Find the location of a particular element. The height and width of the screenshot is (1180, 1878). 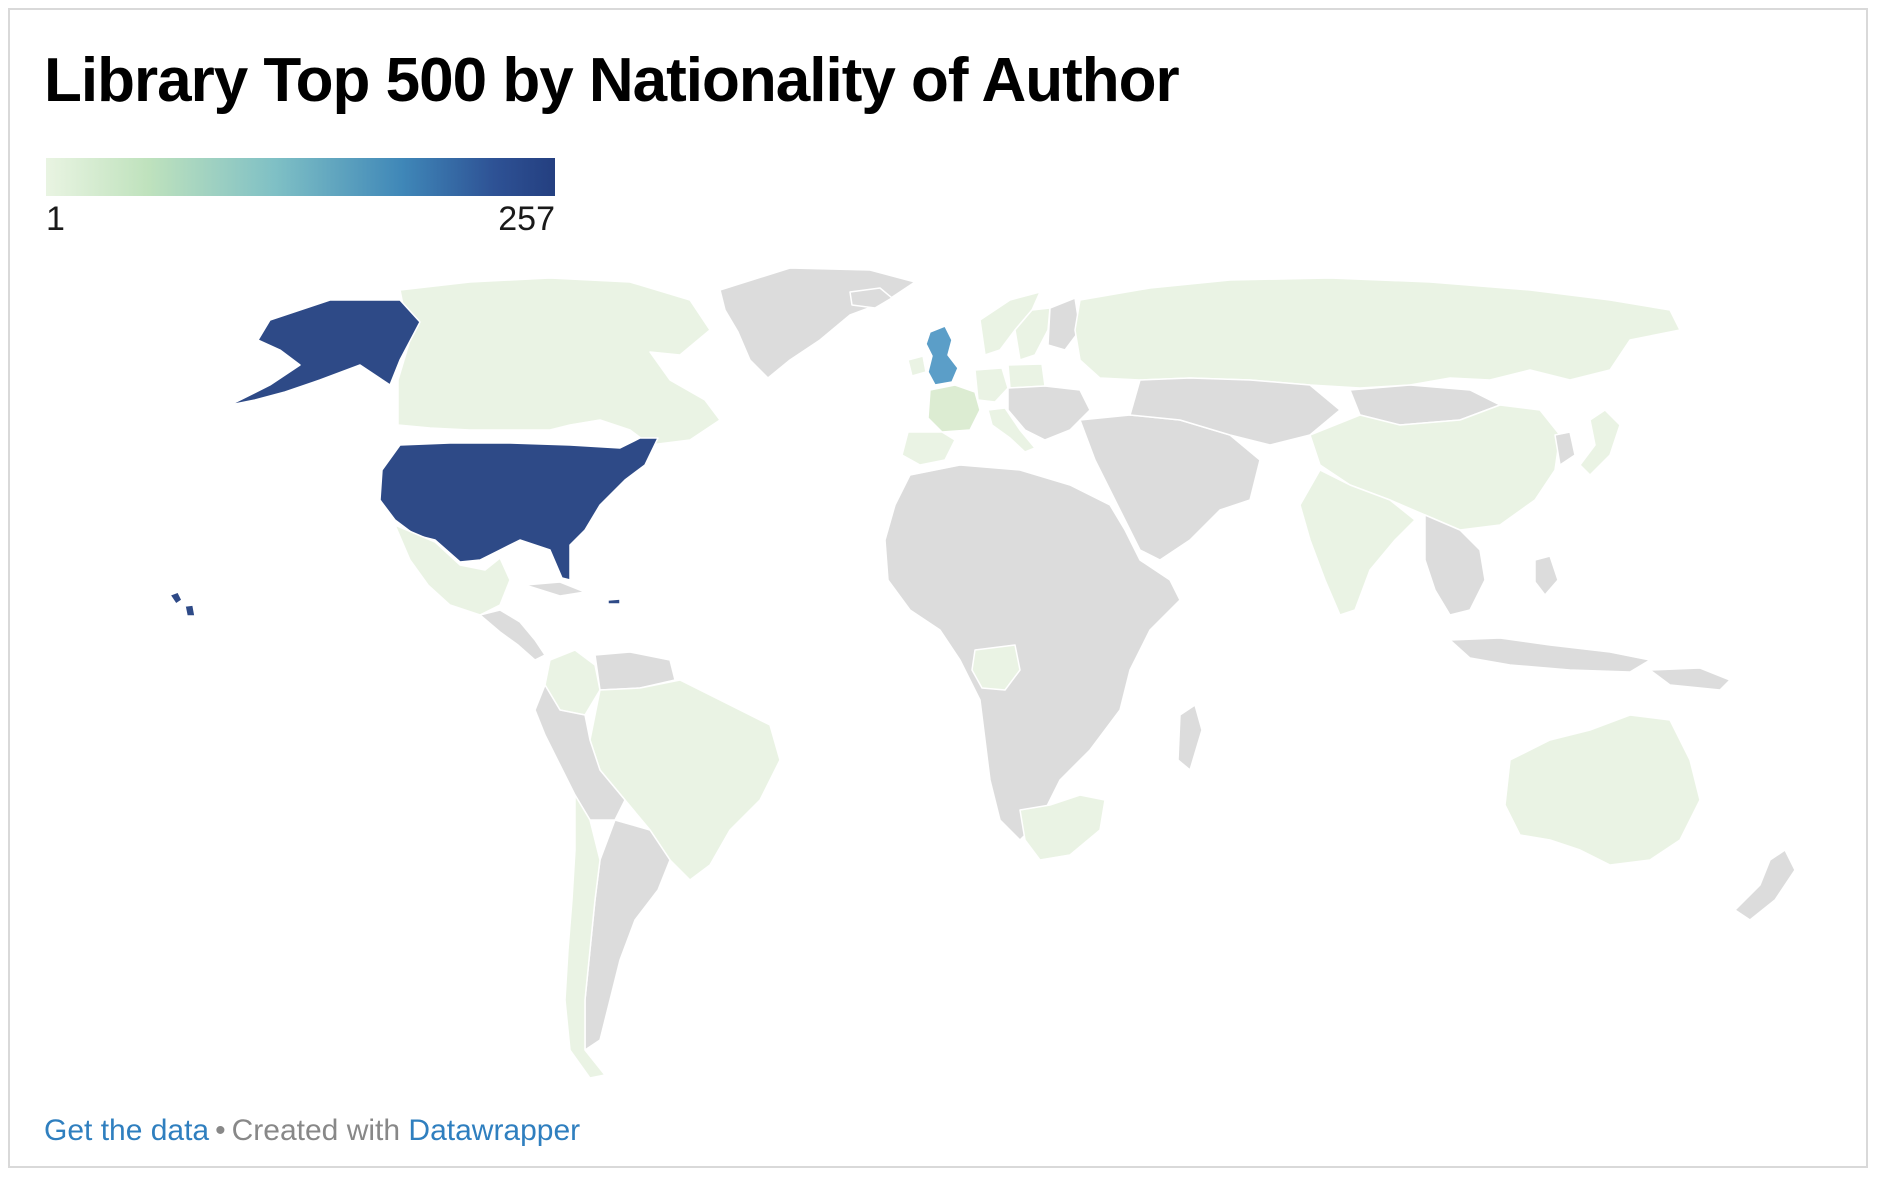

region-finland is located at coordinates (1064, 324).